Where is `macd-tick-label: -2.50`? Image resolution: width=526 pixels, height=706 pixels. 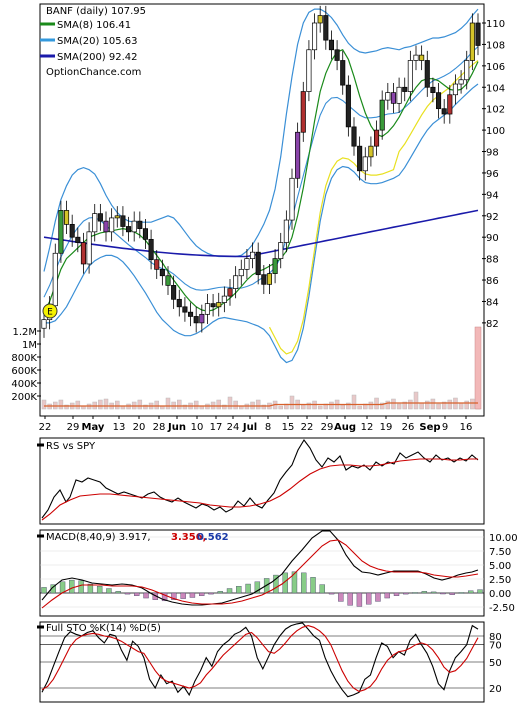
macd-tick-label: -2.50 is located at coordinates (502, 608).